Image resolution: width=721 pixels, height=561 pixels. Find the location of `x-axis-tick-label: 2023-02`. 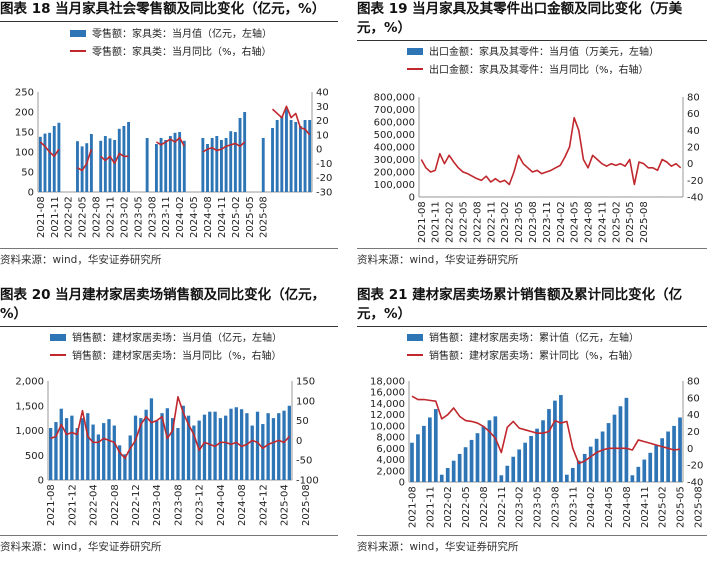

x-axis-tick-label: 2023-02 is located at coordinates (124, 217).